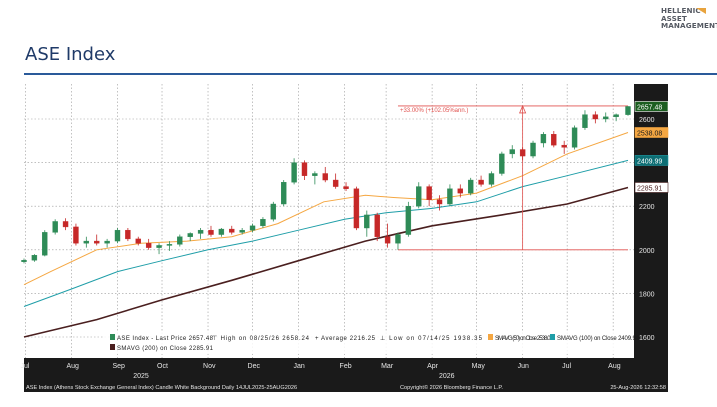  I want to click on last-value-tag-price, so click(651, 106).